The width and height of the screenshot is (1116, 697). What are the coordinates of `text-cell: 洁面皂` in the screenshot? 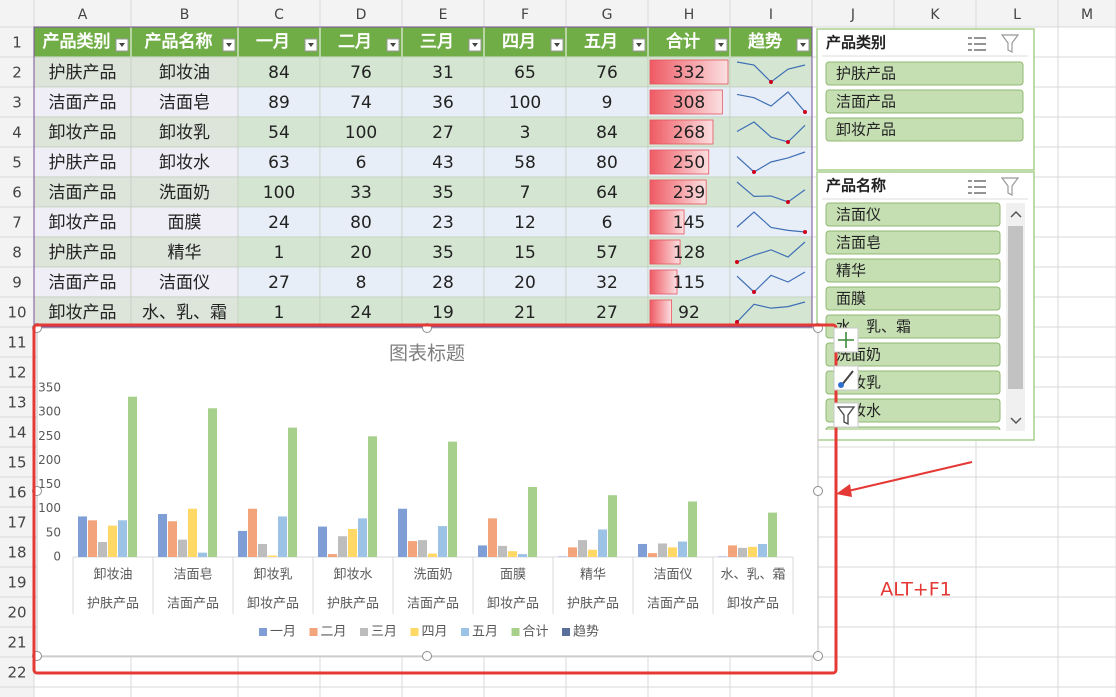 It's located at (184, 103).